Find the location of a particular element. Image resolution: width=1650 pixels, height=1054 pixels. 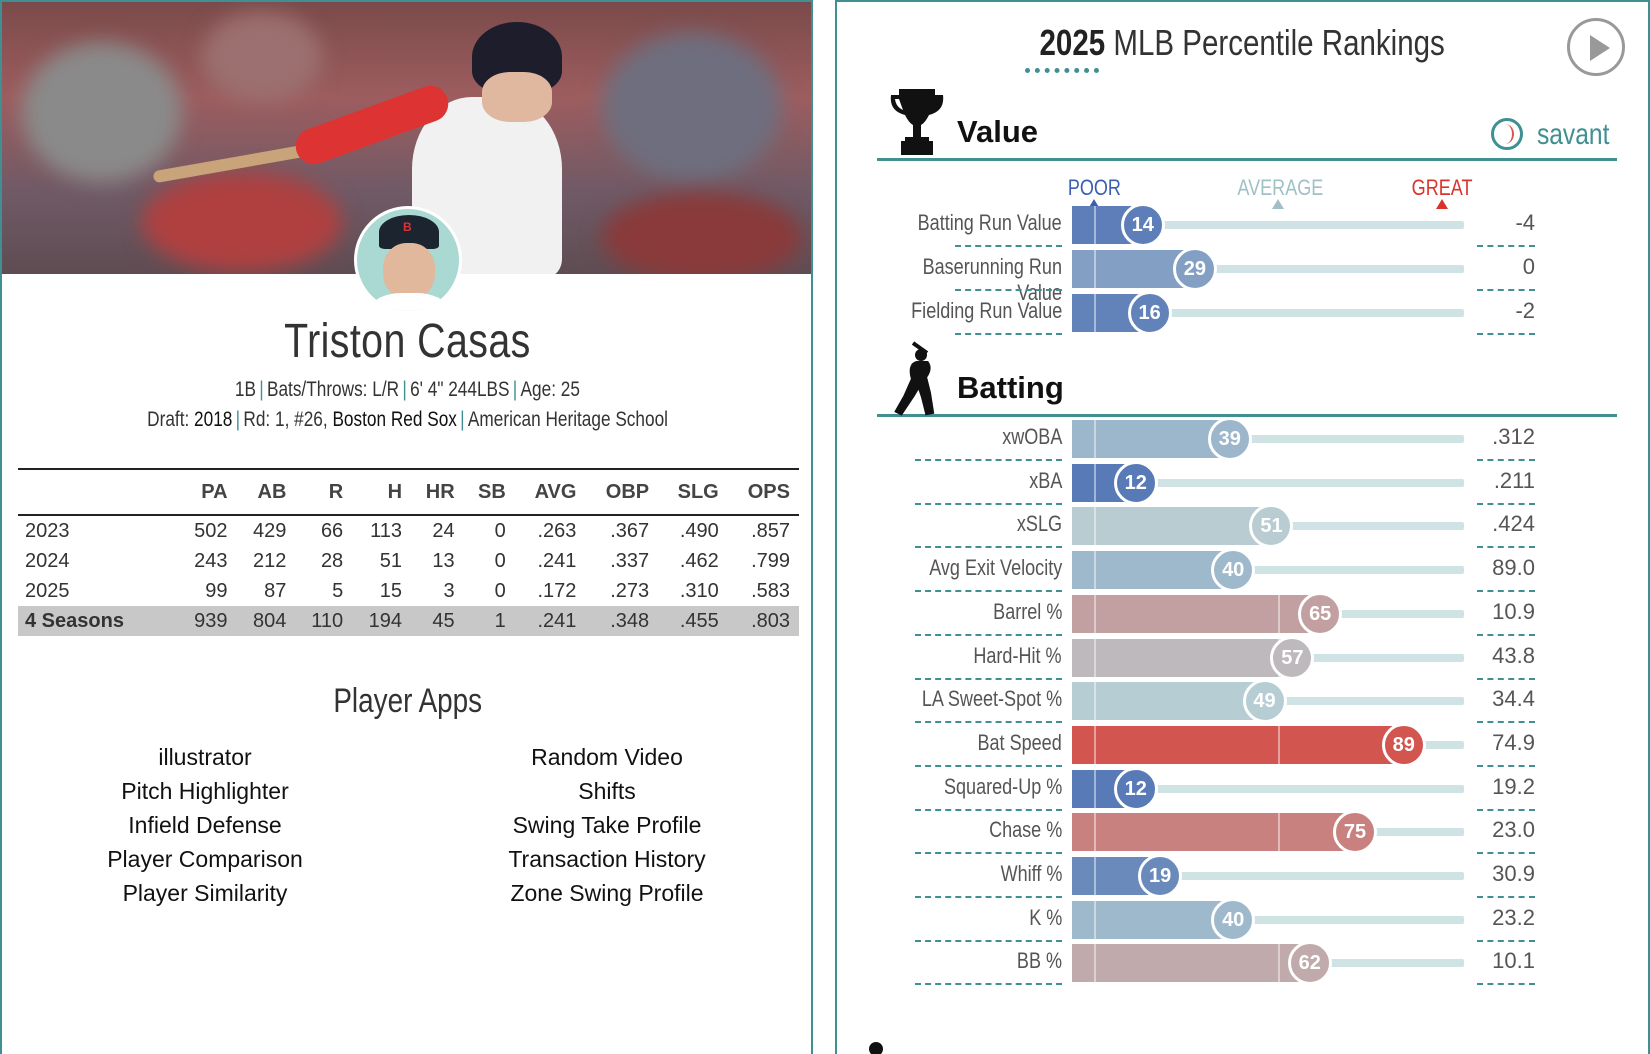

player-app-link: Random Video is located at coordinates (607, 757).